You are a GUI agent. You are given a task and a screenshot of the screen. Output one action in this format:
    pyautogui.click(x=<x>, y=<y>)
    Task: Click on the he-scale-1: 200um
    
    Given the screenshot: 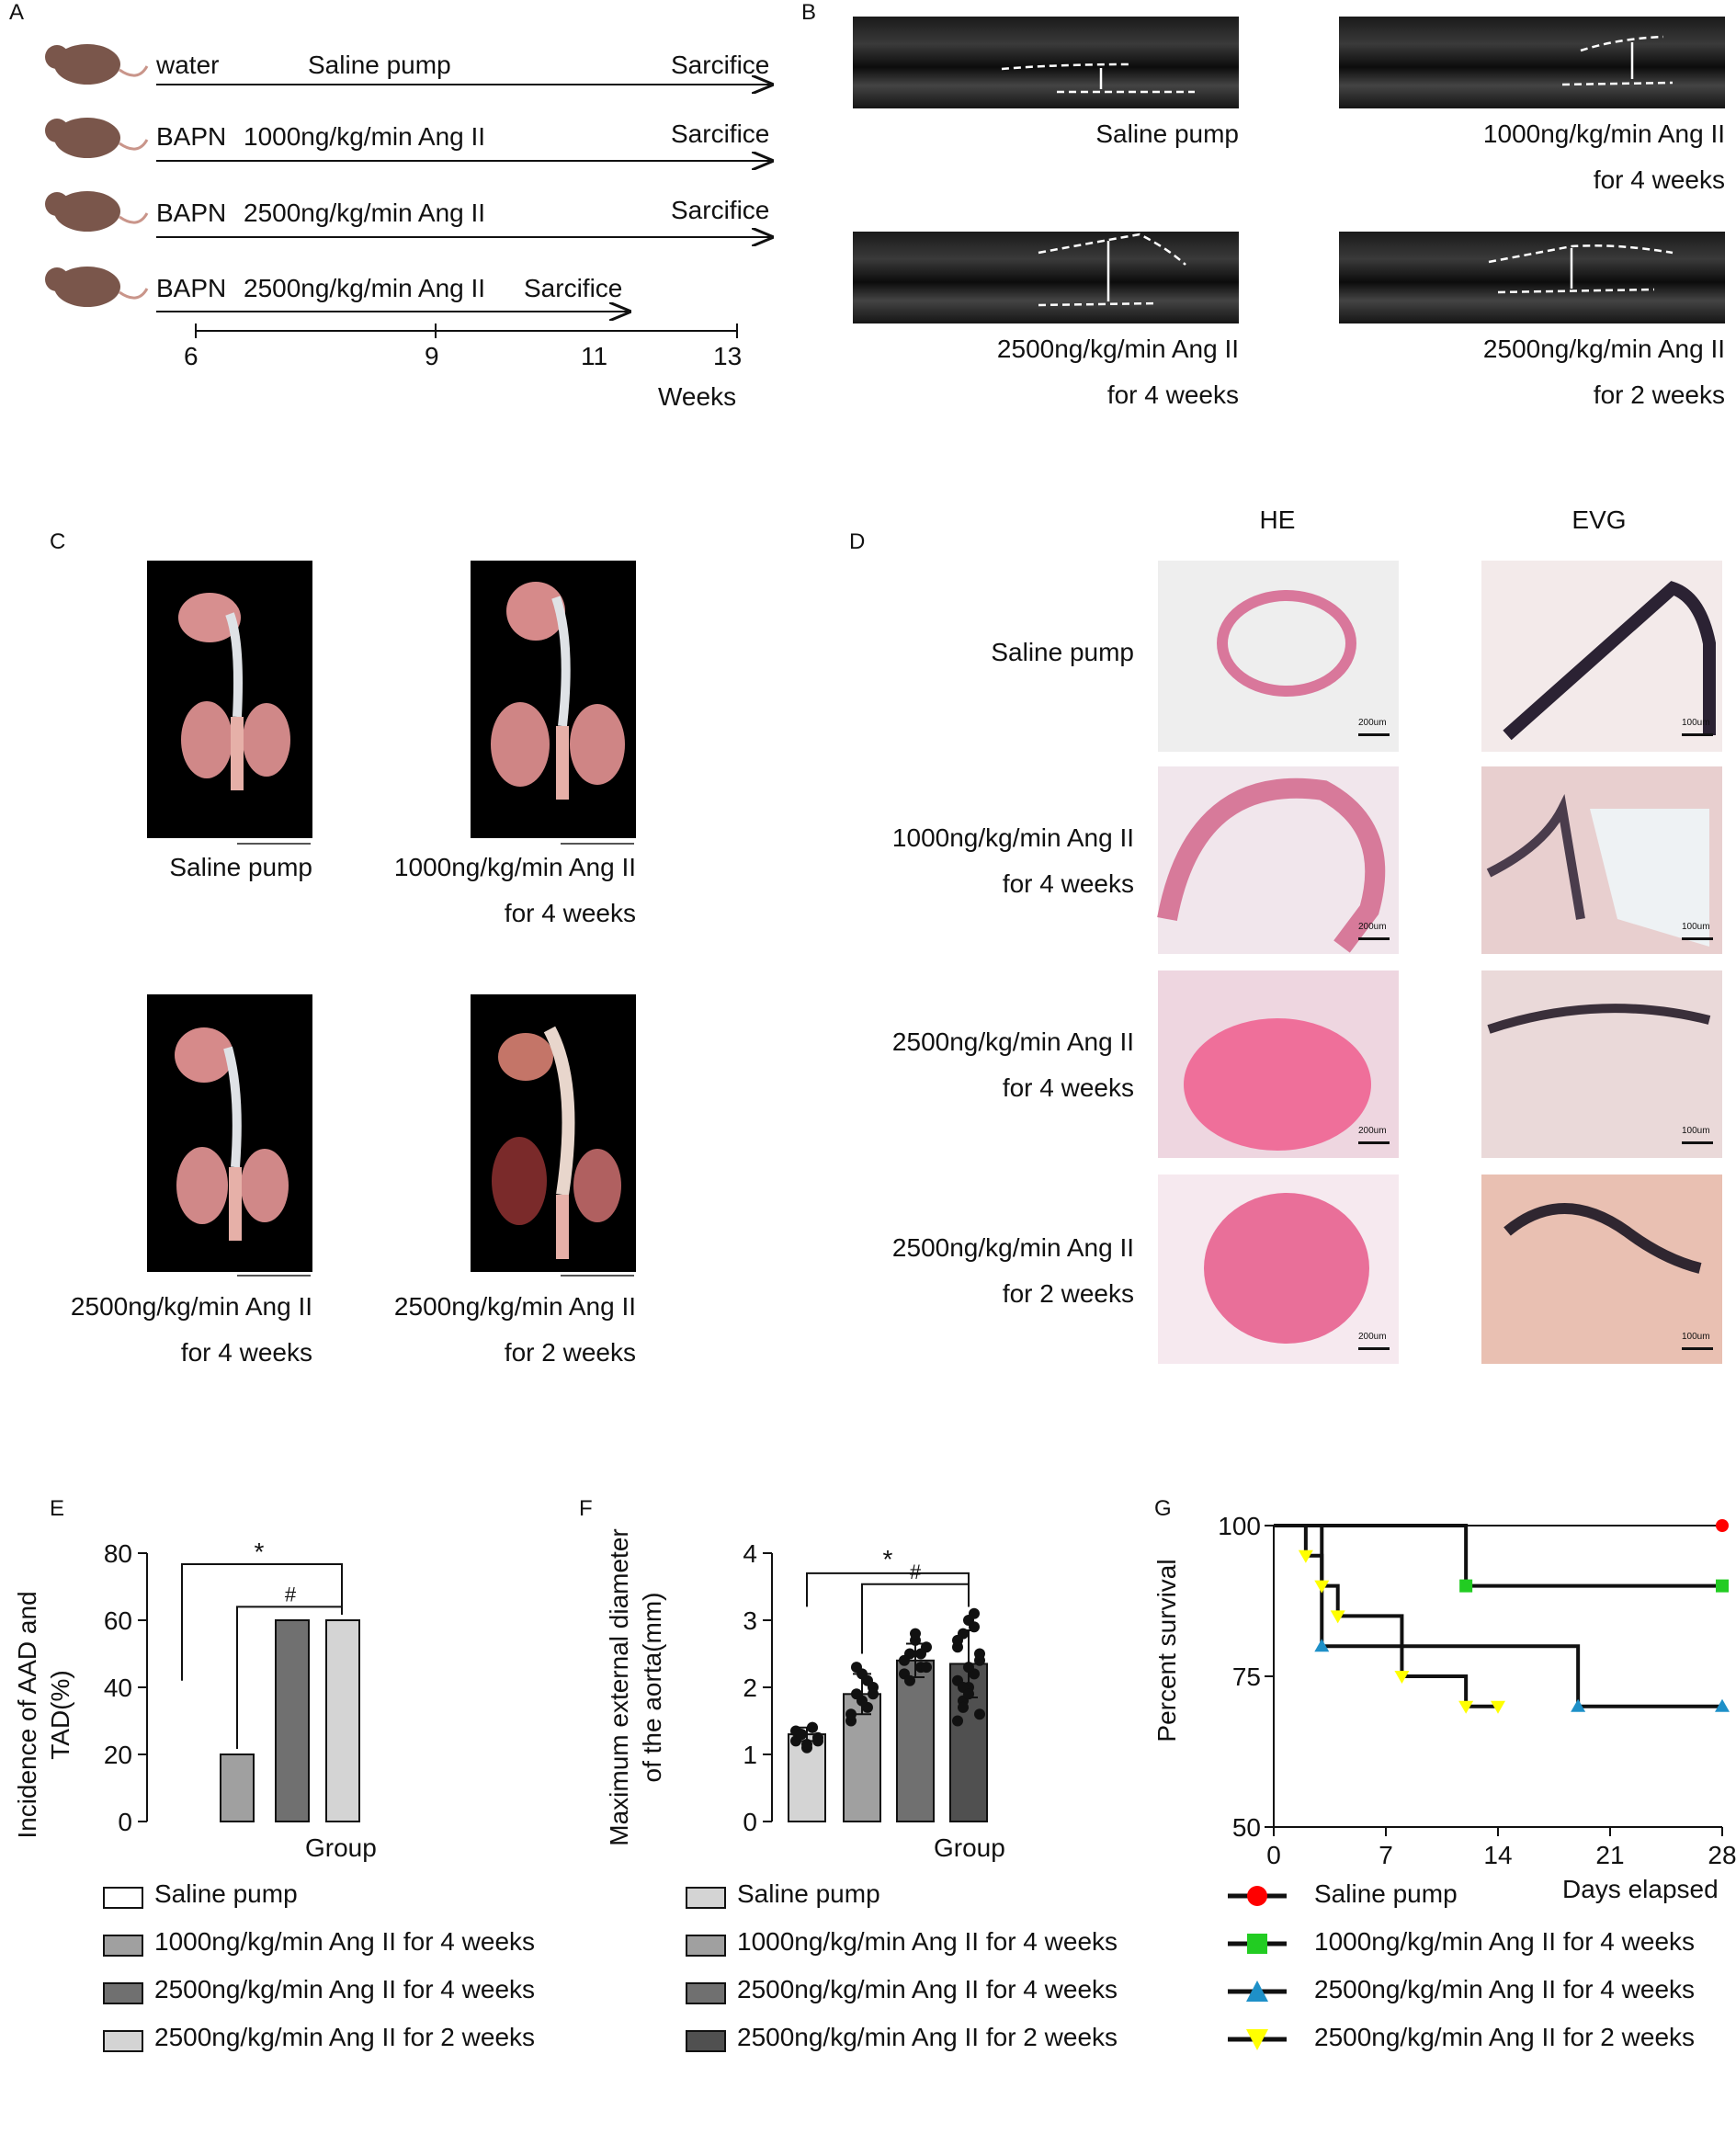 What is the action you would take?
    pyautogui.click(x=1372, y=723)
    